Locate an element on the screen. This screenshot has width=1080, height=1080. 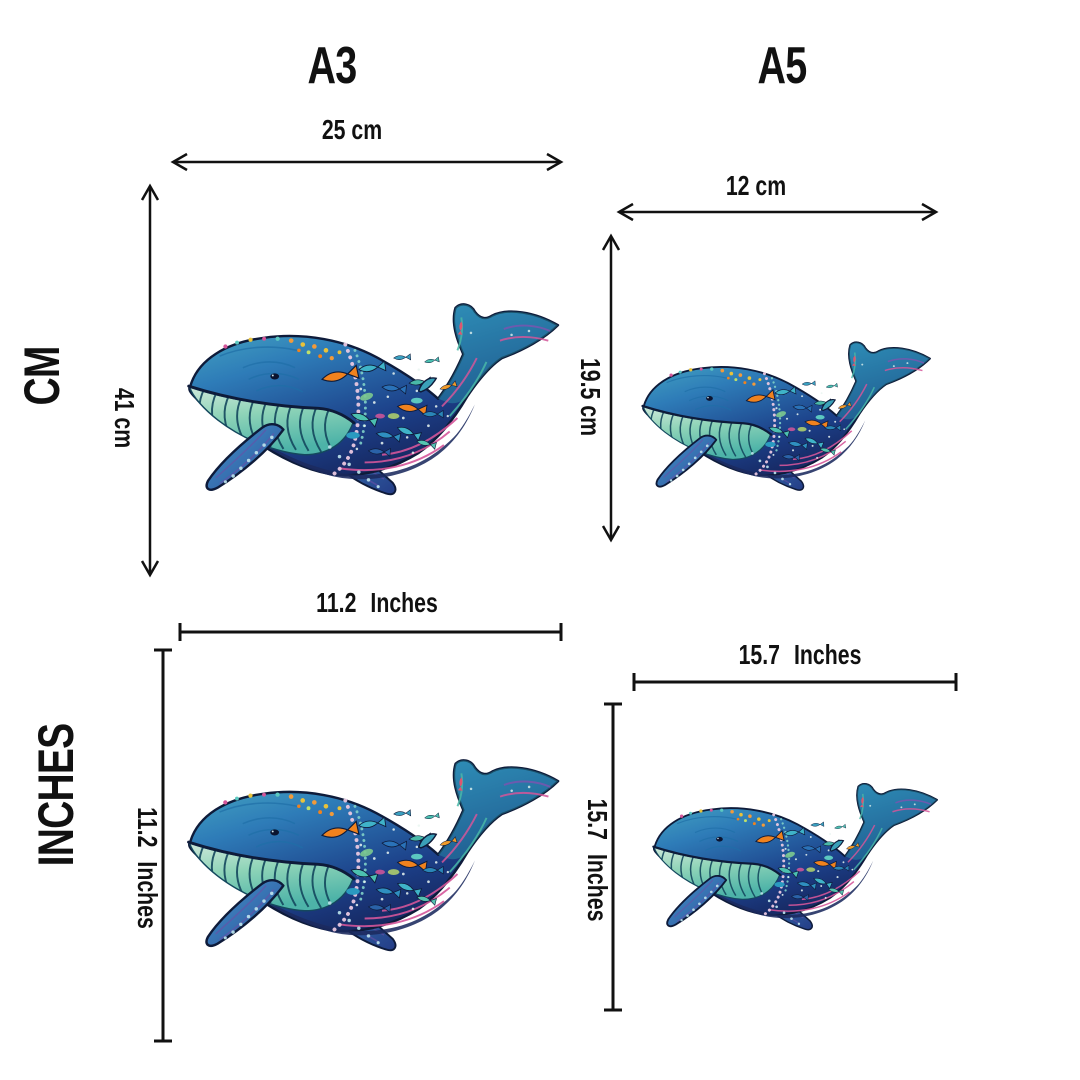
a5-cm-width-arrow is located at coordinates (777, 212).